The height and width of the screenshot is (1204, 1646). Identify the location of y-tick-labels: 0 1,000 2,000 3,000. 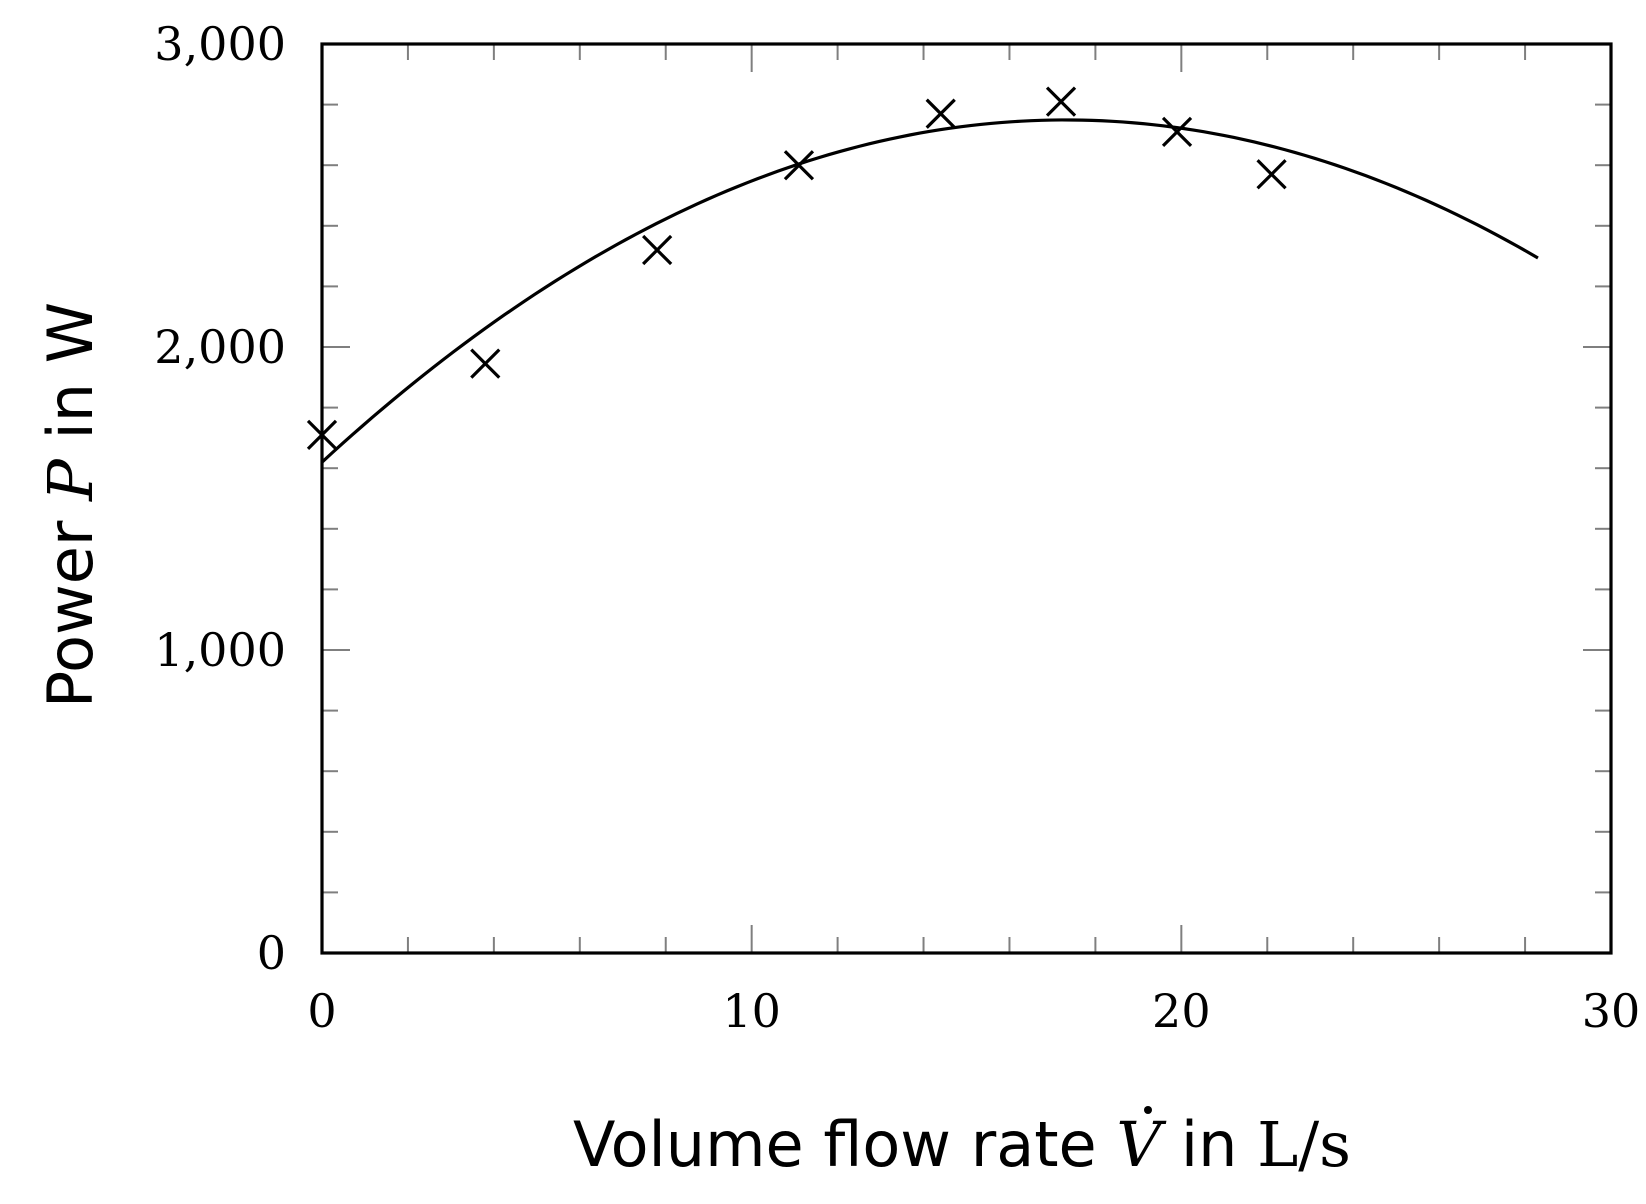
(220, 498).